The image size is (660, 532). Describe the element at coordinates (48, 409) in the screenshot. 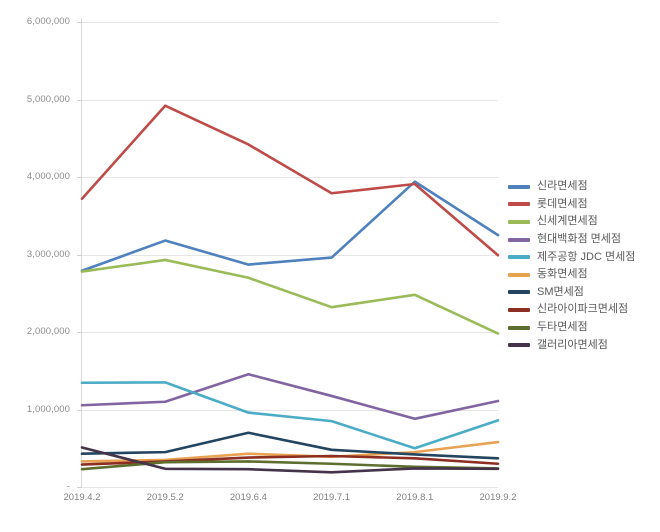

I see `y-axis-tick-label: 1,000,000` at that location.